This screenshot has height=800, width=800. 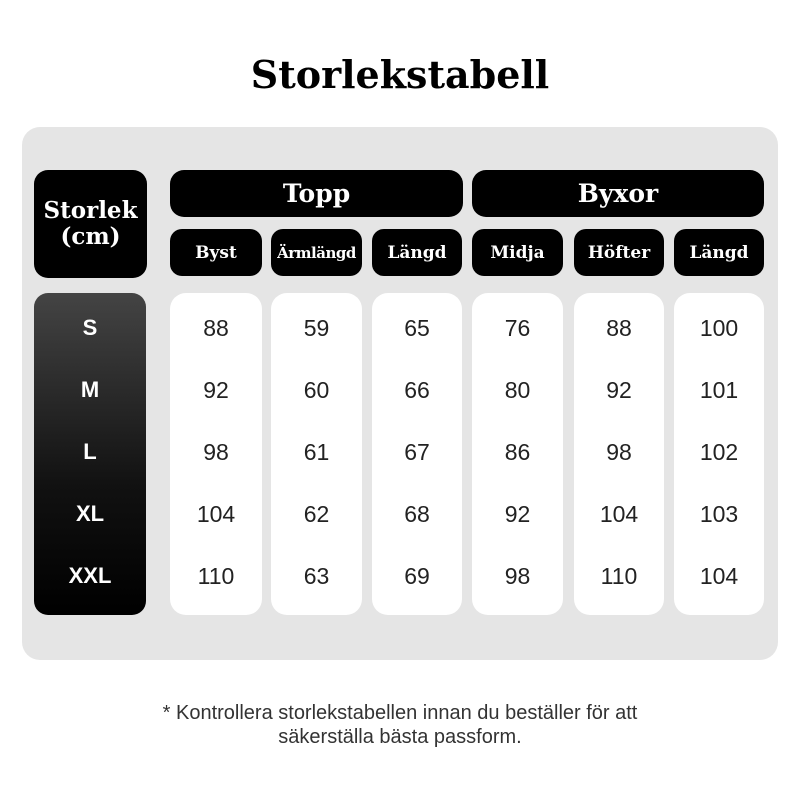 I want to click on size-label: L, so click(x=90, y=451).